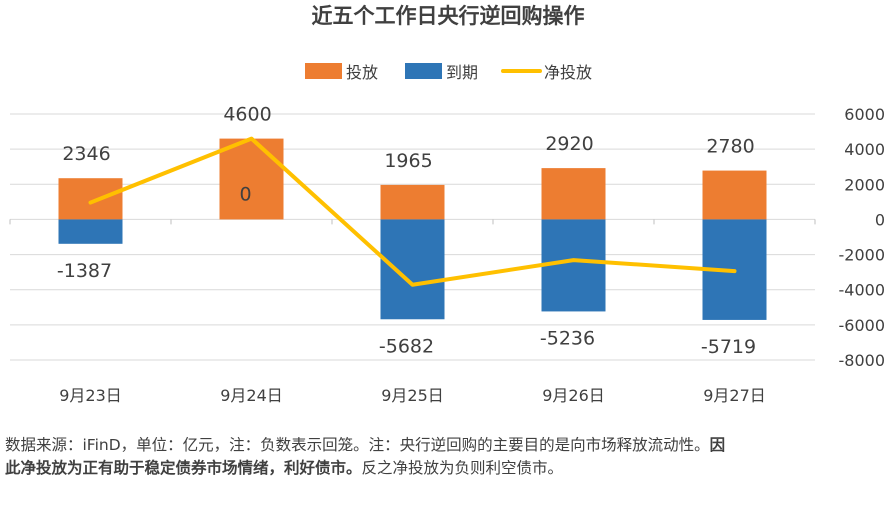 The height and width of the screenshot is (517, 896). What do you see at coordinates (862, 237) in the screenshot?
I see `y-axis: 6000 4000 2000 0 -2000 -4000 -6000 -8000` at bounding box center [862, 237].